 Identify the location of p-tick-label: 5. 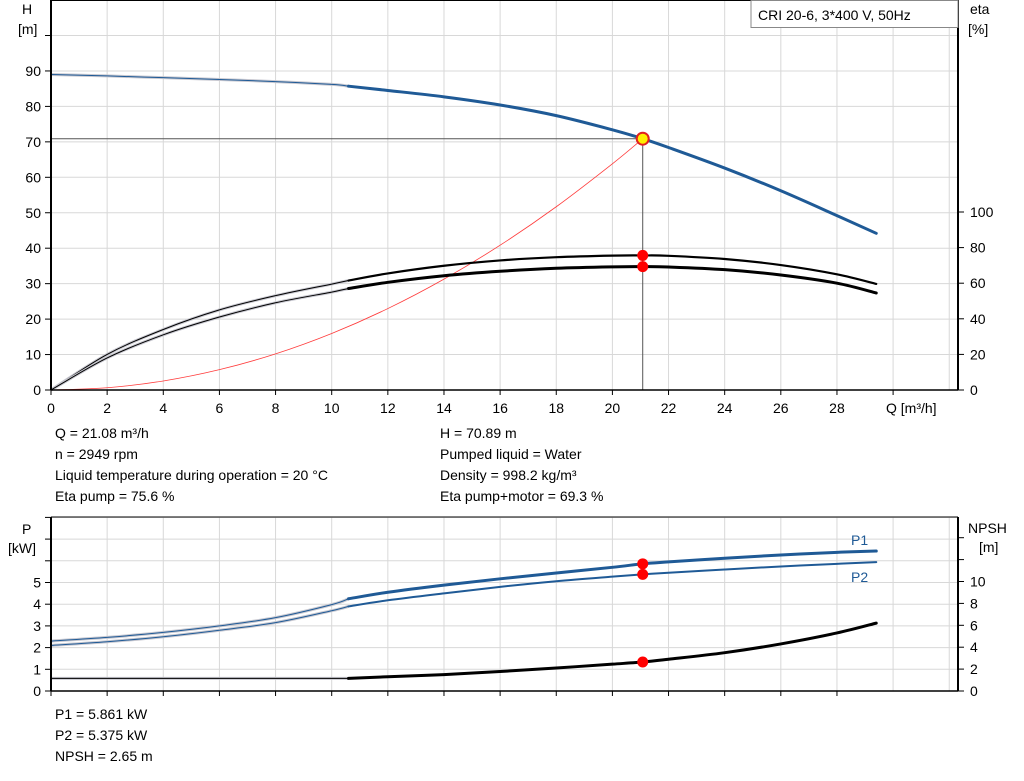
(37, 583).